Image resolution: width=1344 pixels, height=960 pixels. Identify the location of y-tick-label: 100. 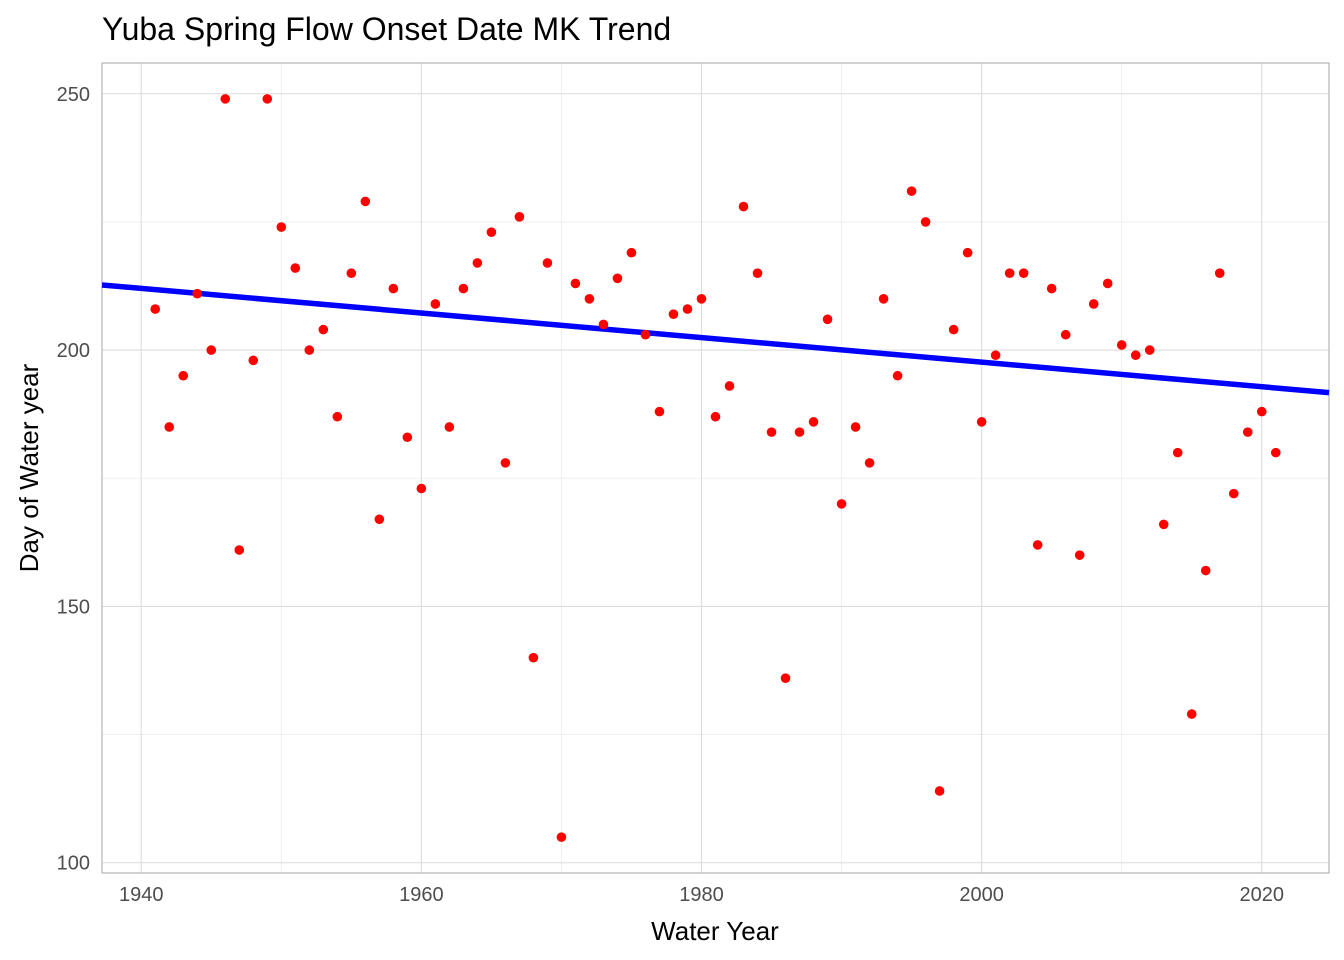
(73, 864).